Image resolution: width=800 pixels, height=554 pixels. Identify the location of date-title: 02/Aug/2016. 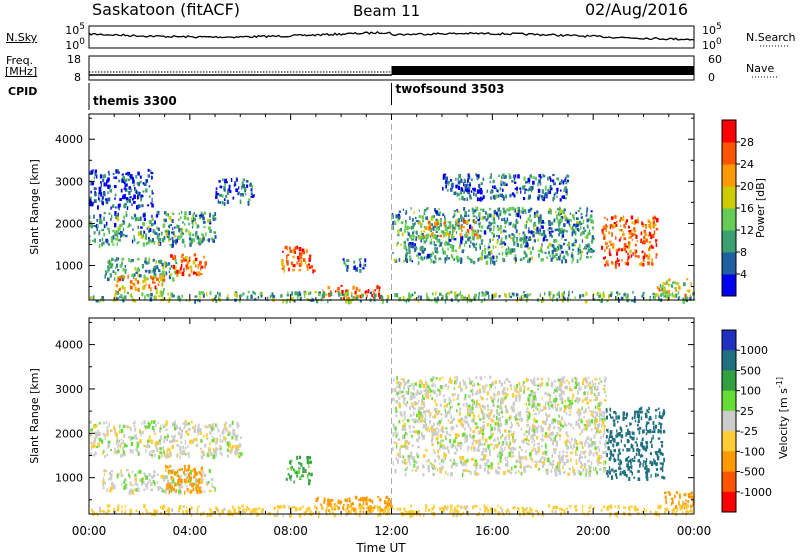
(637, 9).